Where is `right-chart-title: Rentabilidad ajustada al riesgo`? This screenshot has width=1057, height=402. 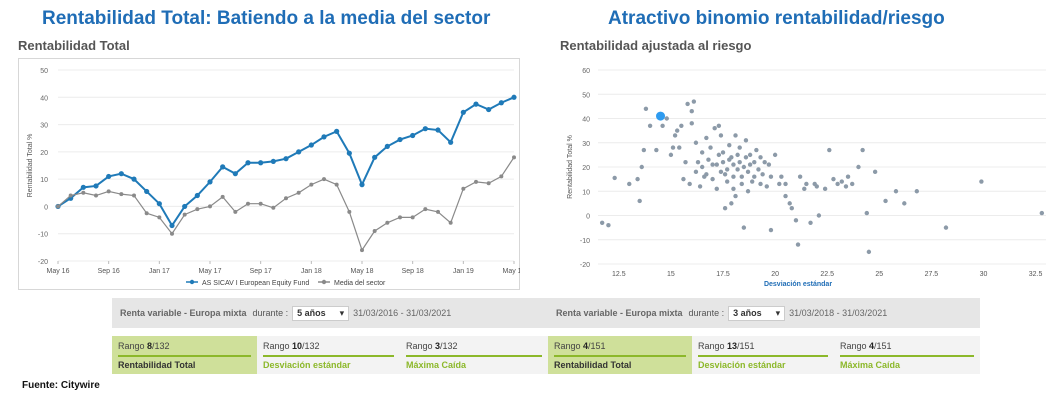 right-chart-title: Rentabilidad ajustada al riesgo is located at coordinates (656, 45).